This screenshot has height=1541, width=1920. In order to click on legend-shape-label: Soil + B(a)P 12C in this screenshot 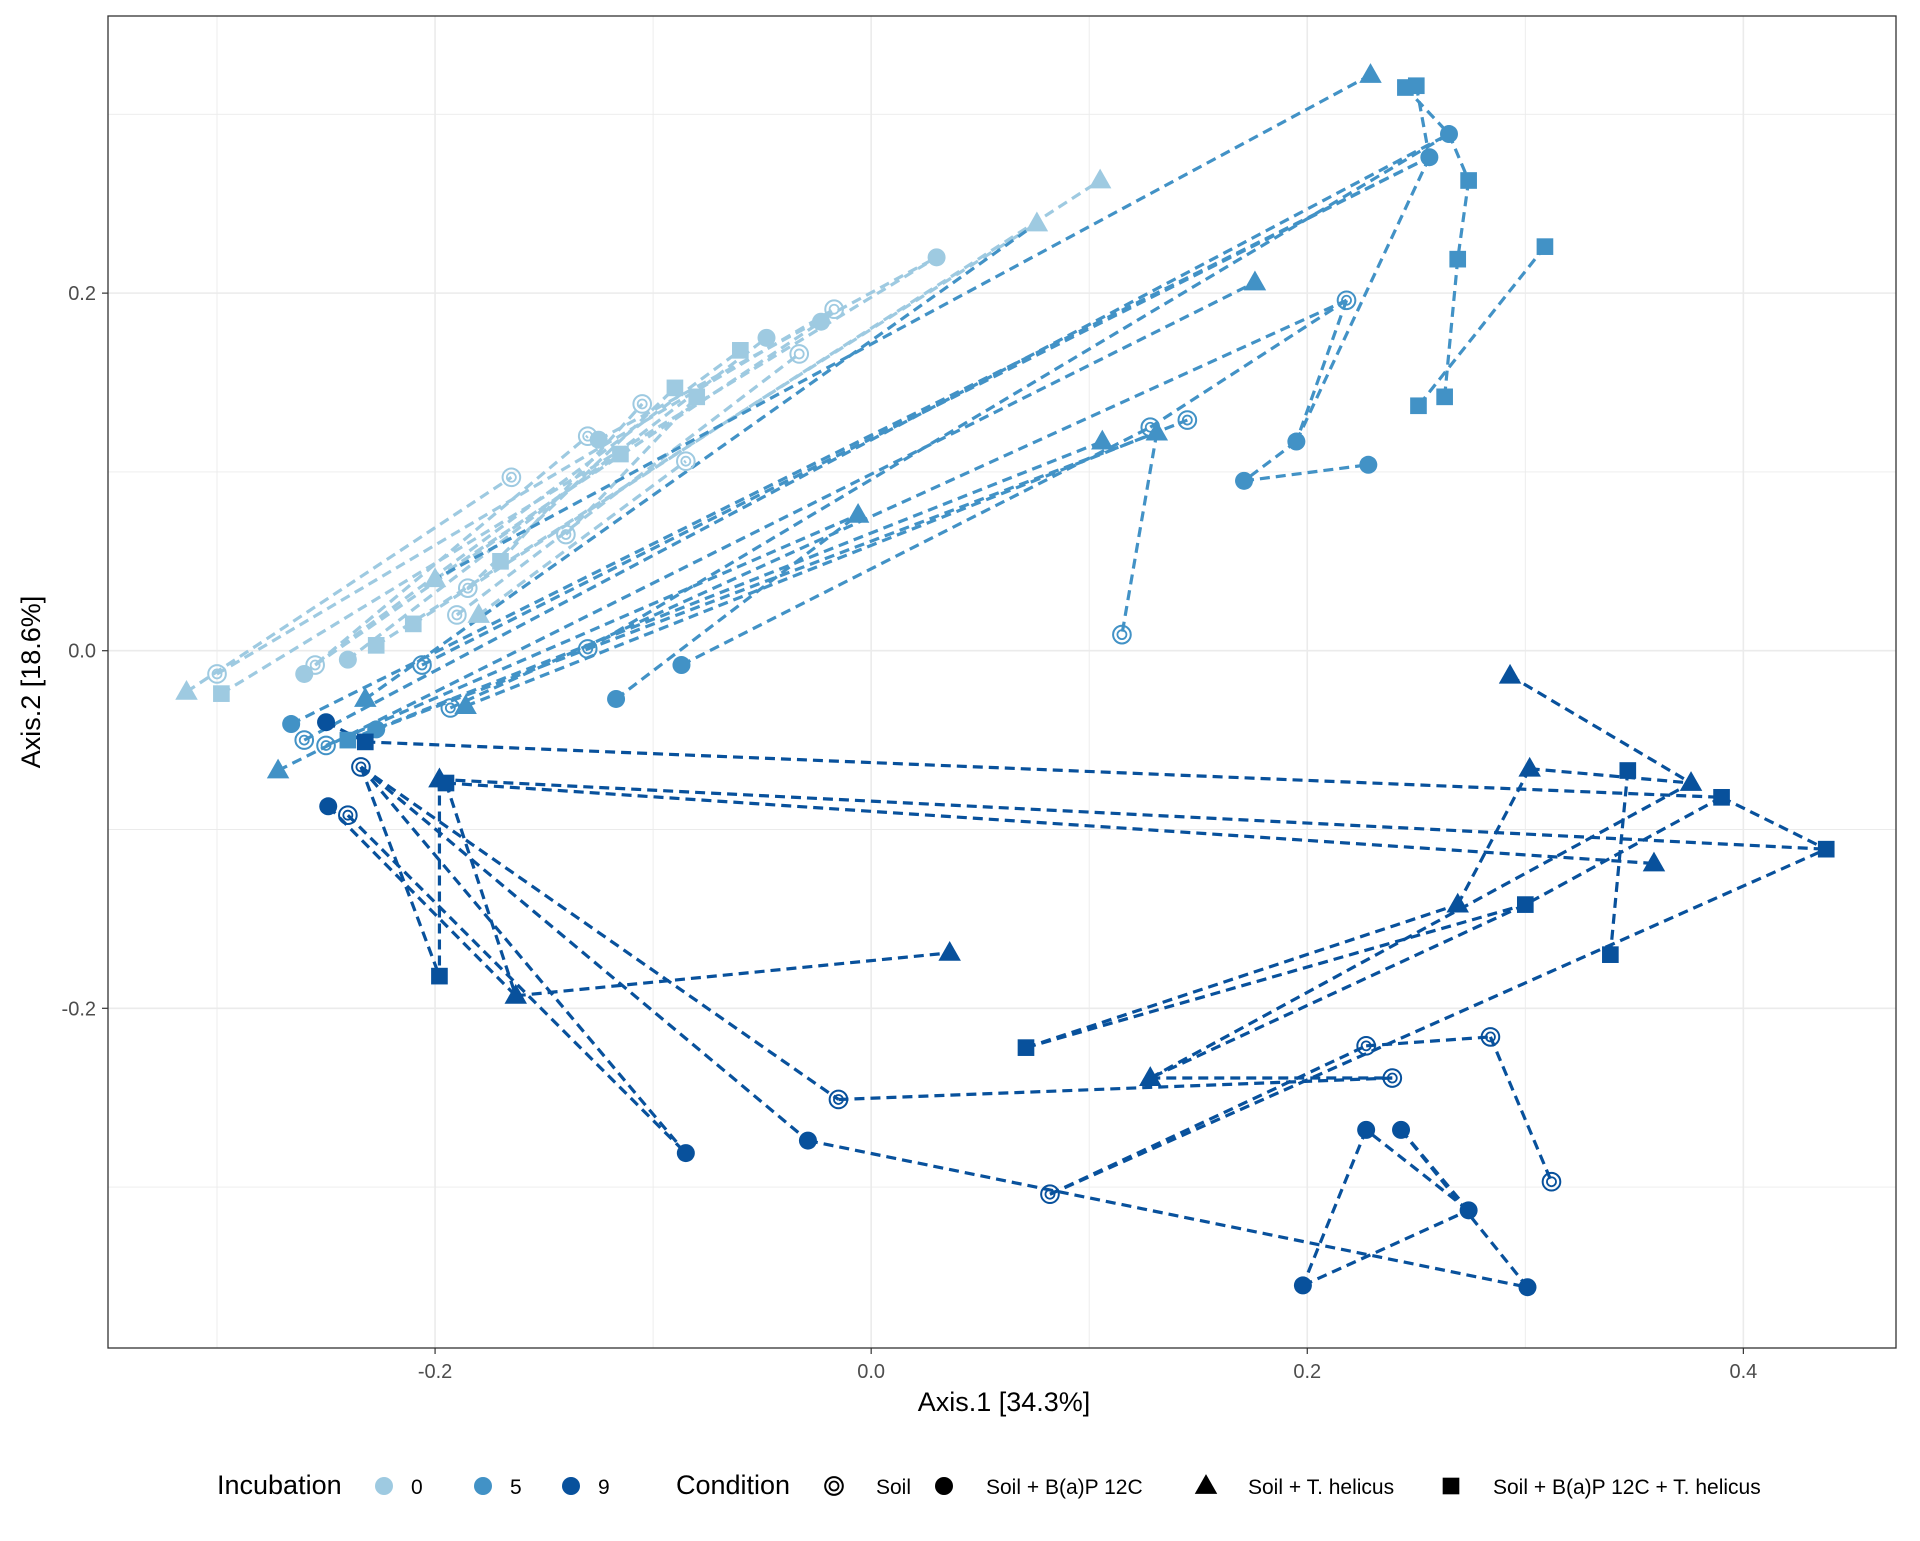, I will do `click(1064, 1487)`.